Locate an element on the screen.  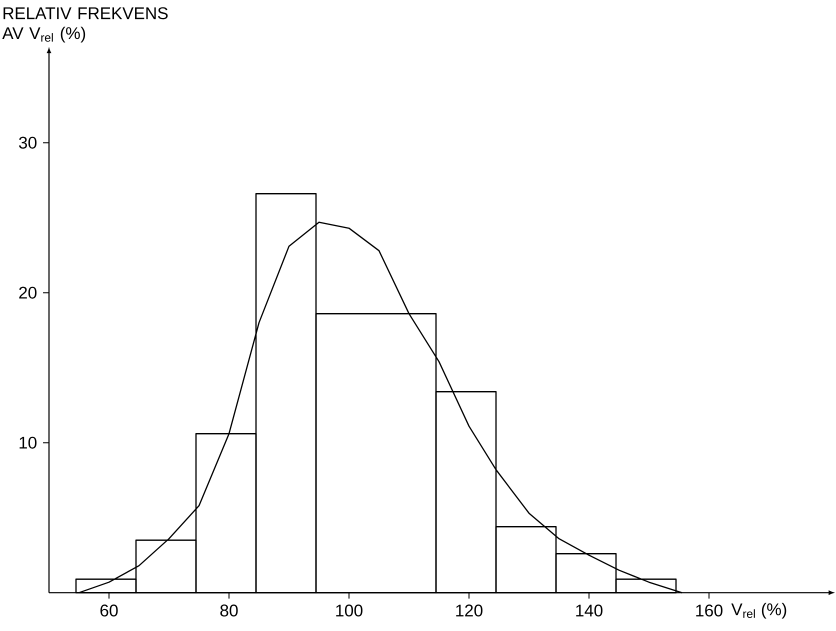
x-tick-label: 80 is located at coordinates (229, 610).